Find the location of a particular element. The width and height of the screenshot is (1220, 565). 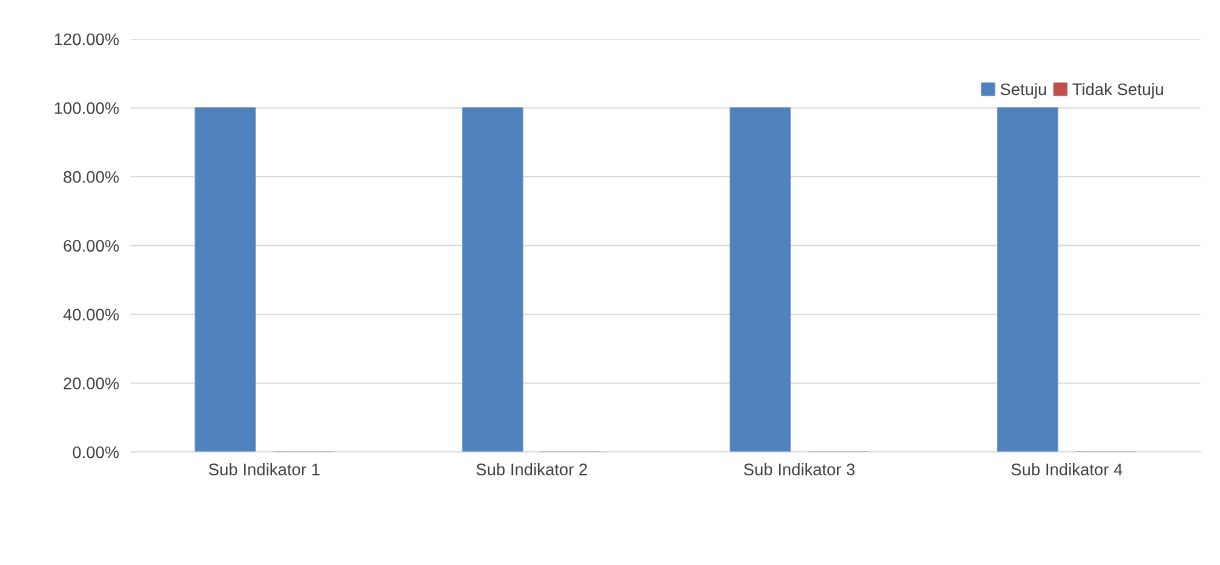

y-tick-label: 20.00% is located at coordinates (91, 383).